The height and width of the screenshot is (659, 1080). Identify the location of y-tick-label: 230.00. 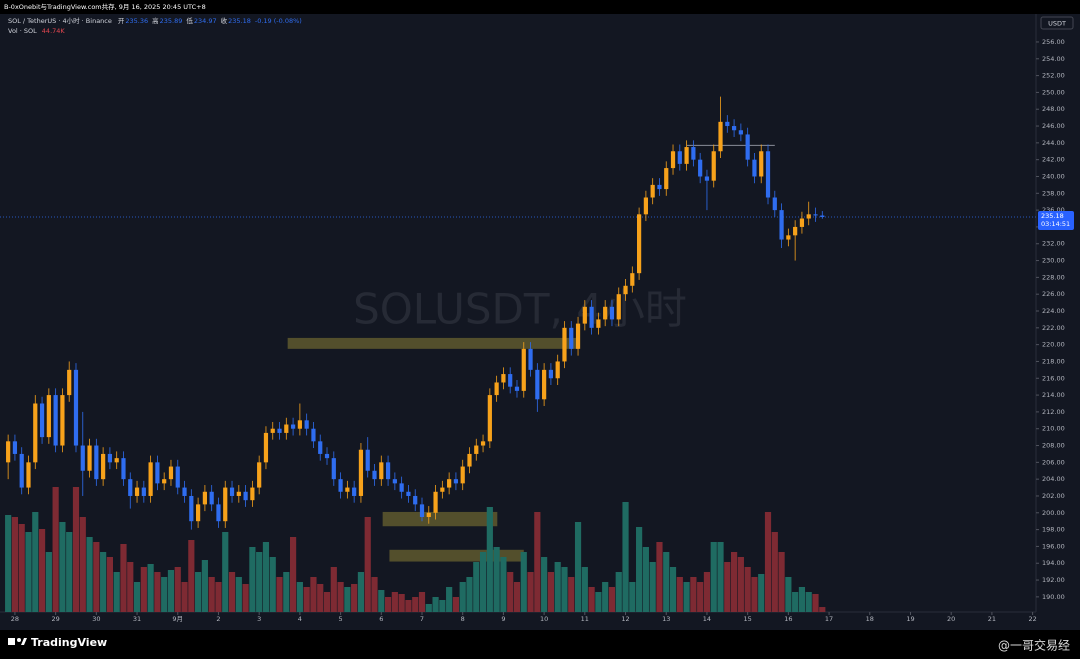
(1053, 261).